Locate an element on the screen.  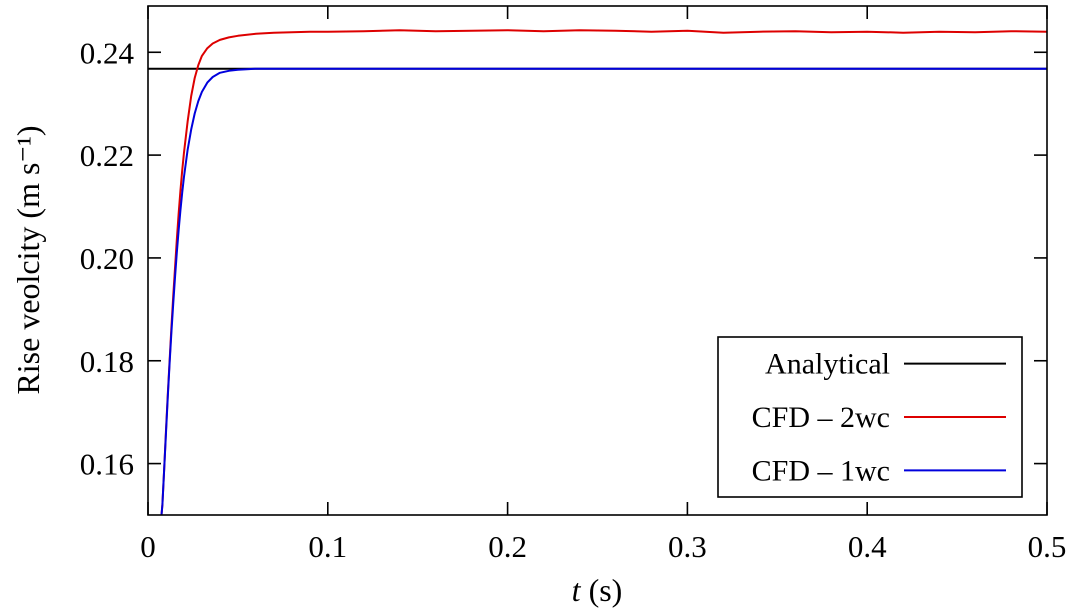
y-tick-label: 0.16 is located at coordinates (107, 464).